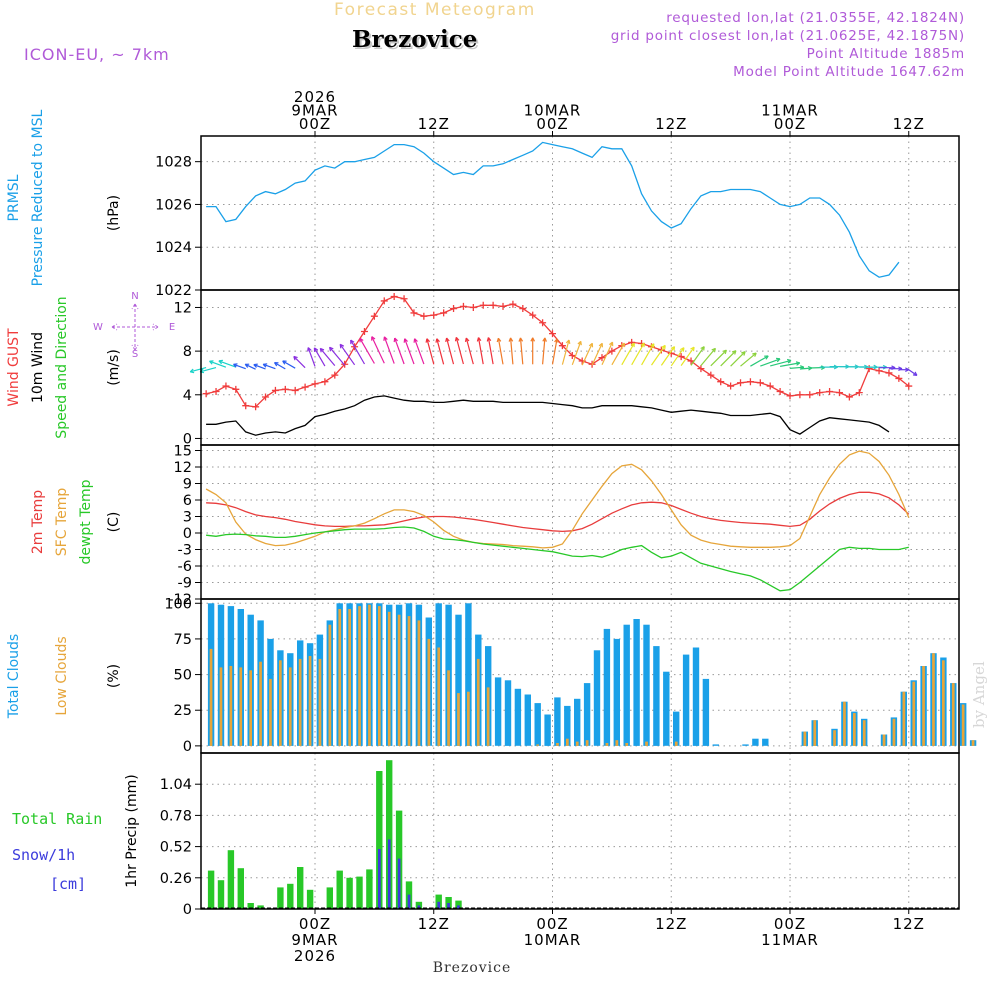 The image size is (1000, 1000). I want to click on y-tick-label: 12, so click(183, 308).